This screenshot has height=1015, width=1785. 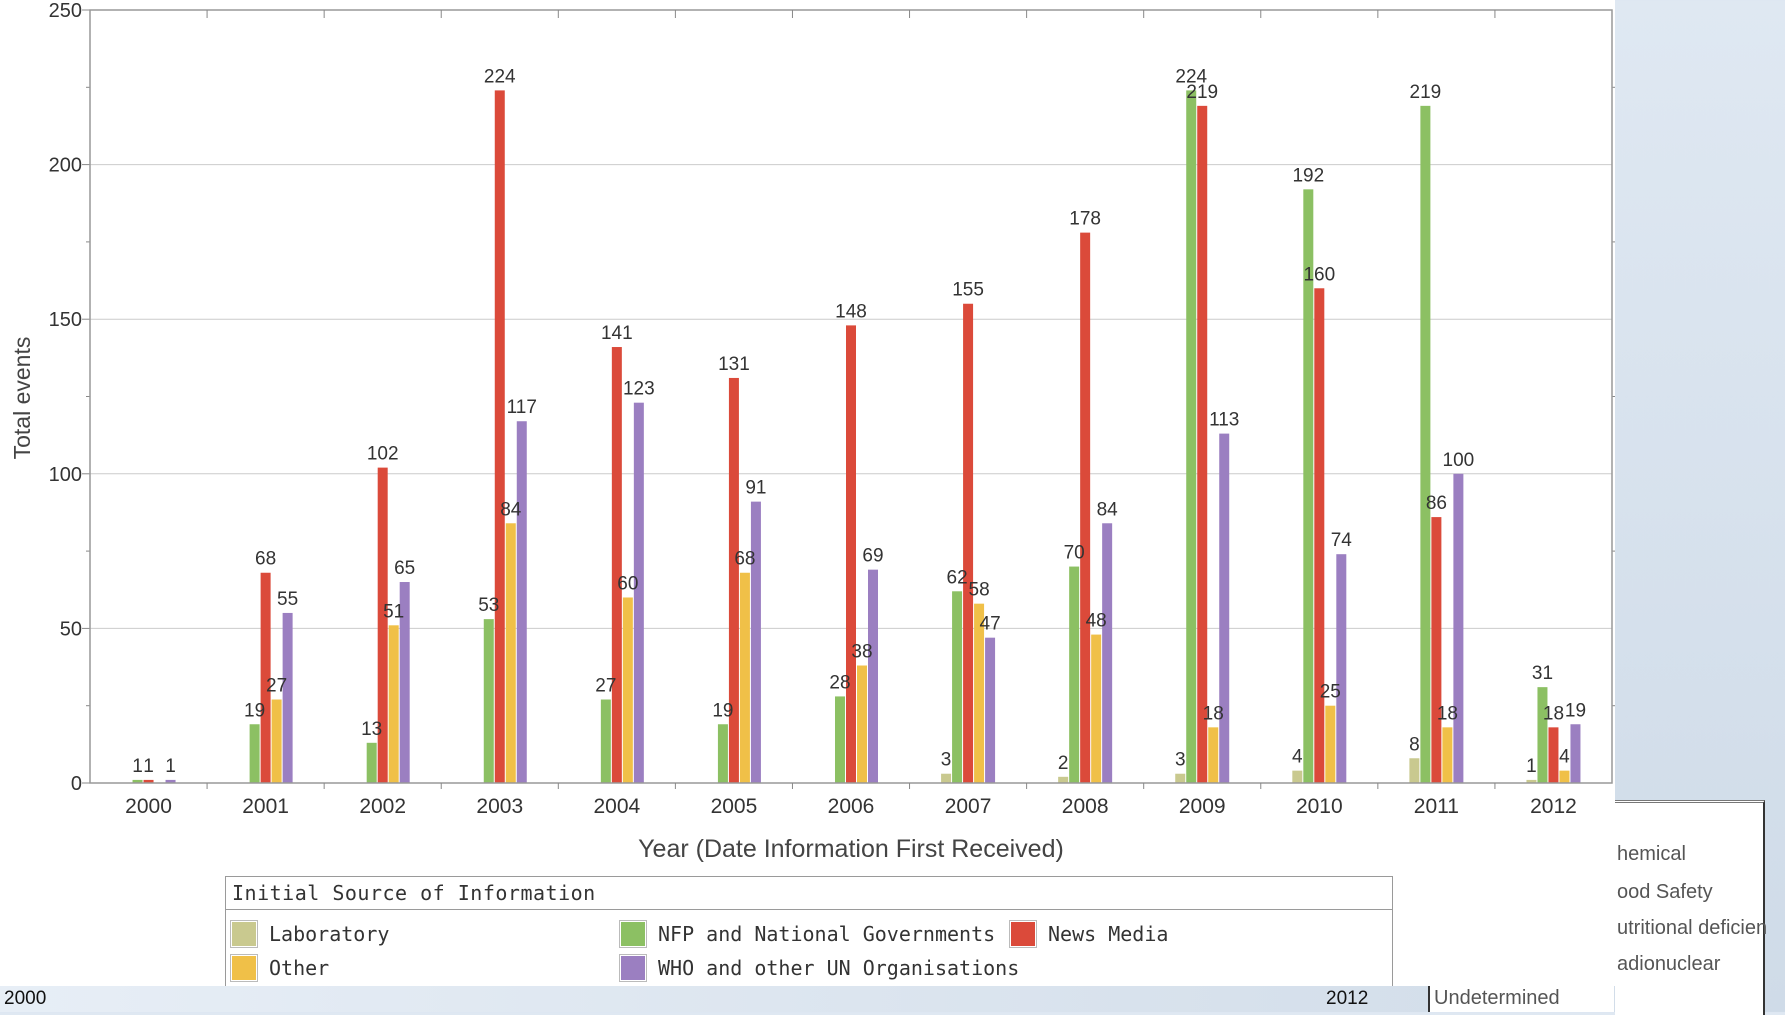 What do you see at coordinates (979, 590) in the screenshot?
I see `bar-value-label: 58` at bounding box center [979, 590].